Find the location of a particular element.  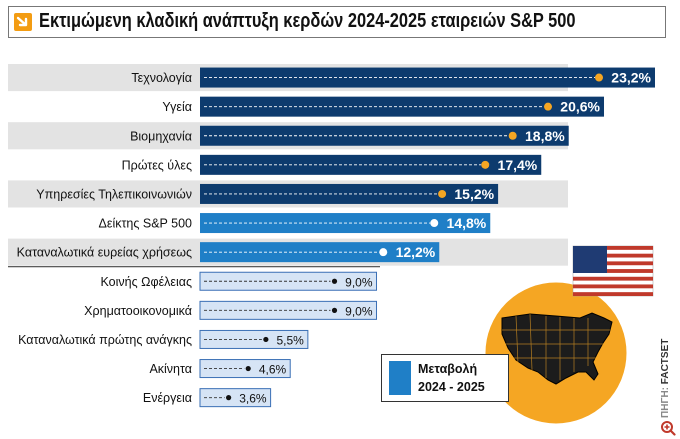

usa-map-icon is located at coordinates (557, 348).